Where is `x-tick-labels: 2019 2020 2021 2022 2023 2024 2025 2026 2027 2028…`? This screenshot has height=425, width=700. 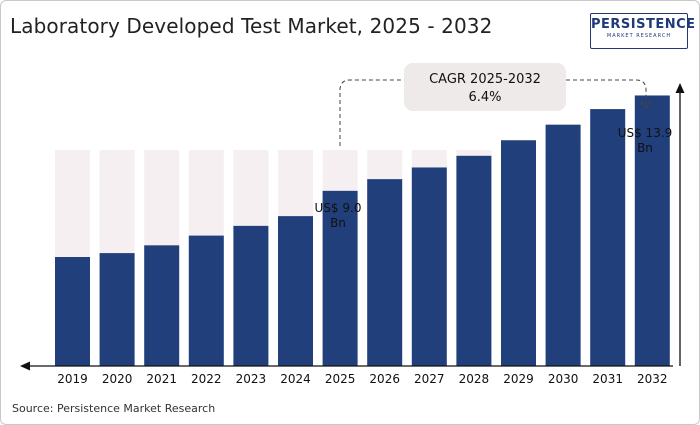 x-tick-labels: 2019 2020 2021 2022 2023 2024 2025 2026 2027 2028… is located at coordinates (362, 379).